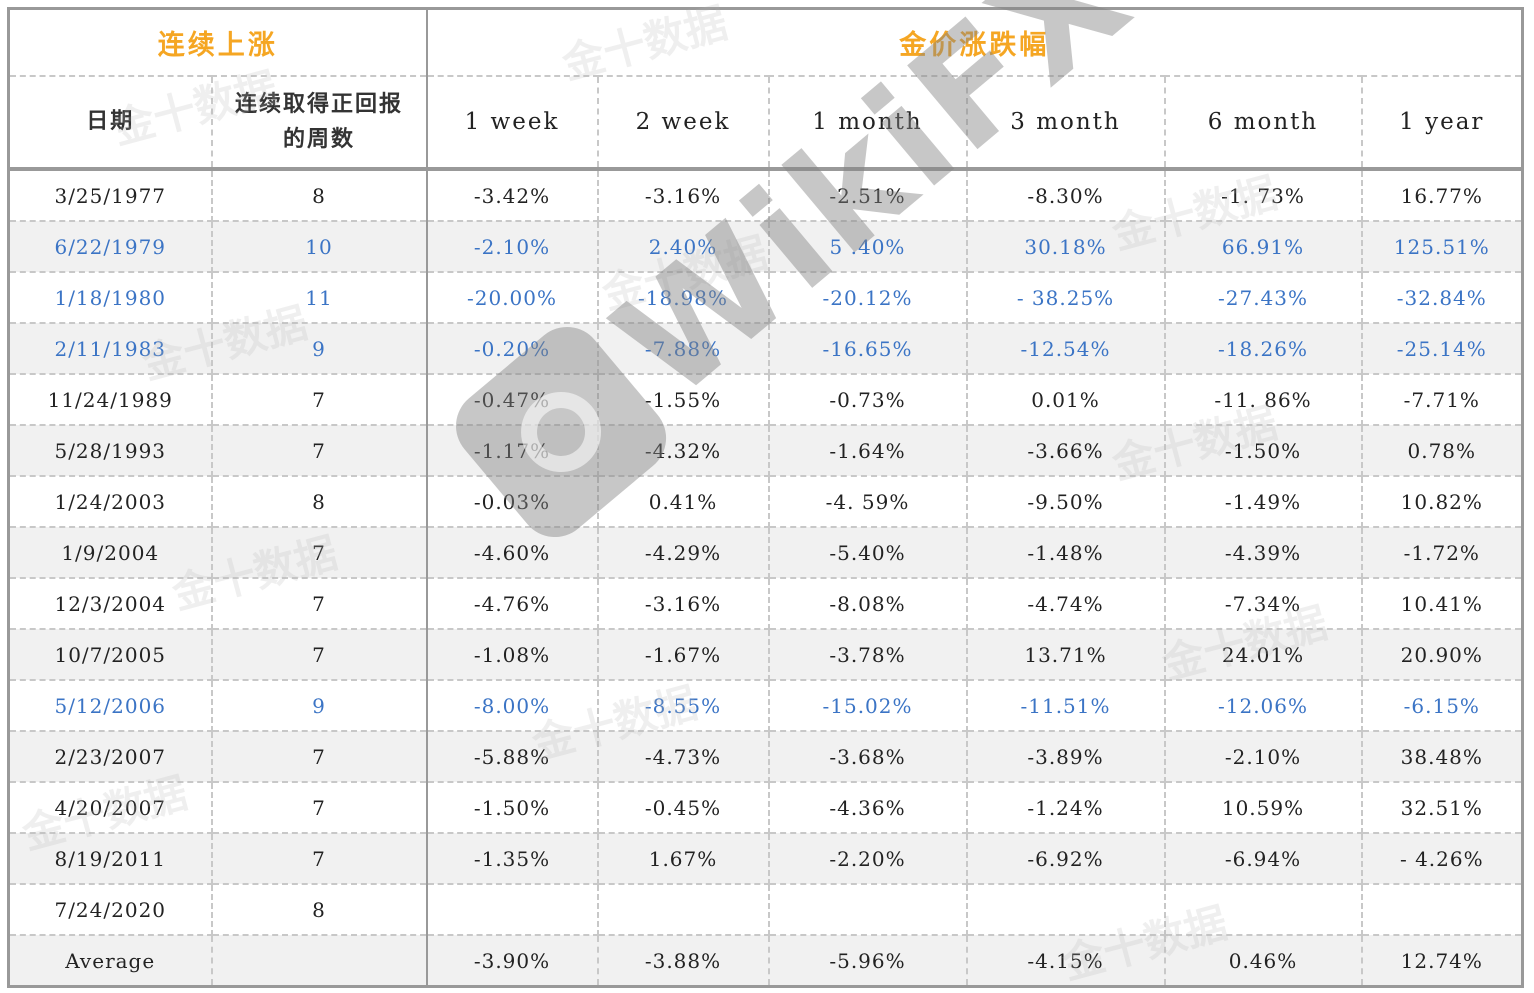  I want to click on cell-6-month: -1.50%, so click(1263, 450).